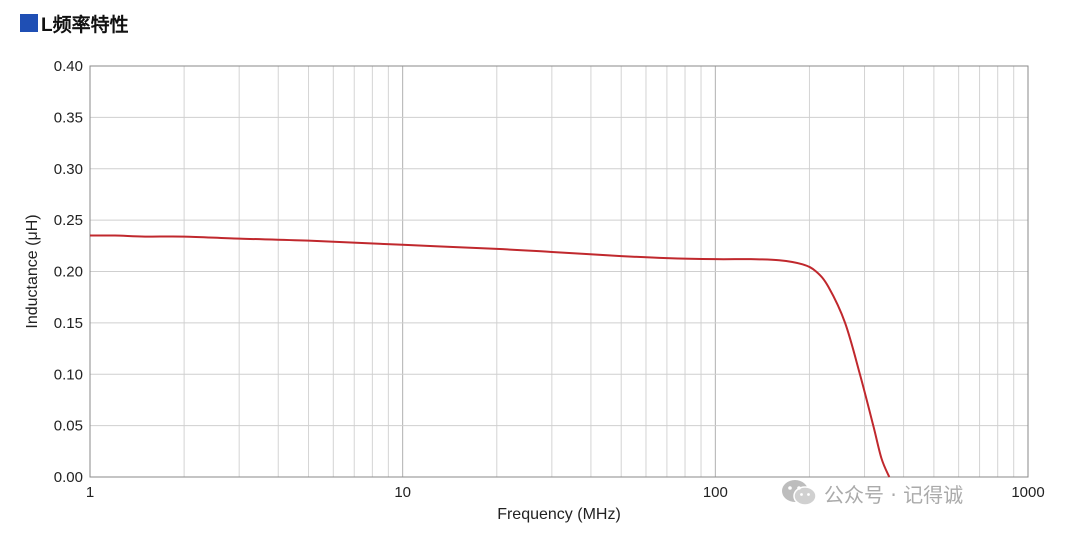 This screenshot has height=538, width=1073. What do you see at coordinates (799, 493) in the screenshot?
I see `wechat-icon` at bounding box center [799, 493].